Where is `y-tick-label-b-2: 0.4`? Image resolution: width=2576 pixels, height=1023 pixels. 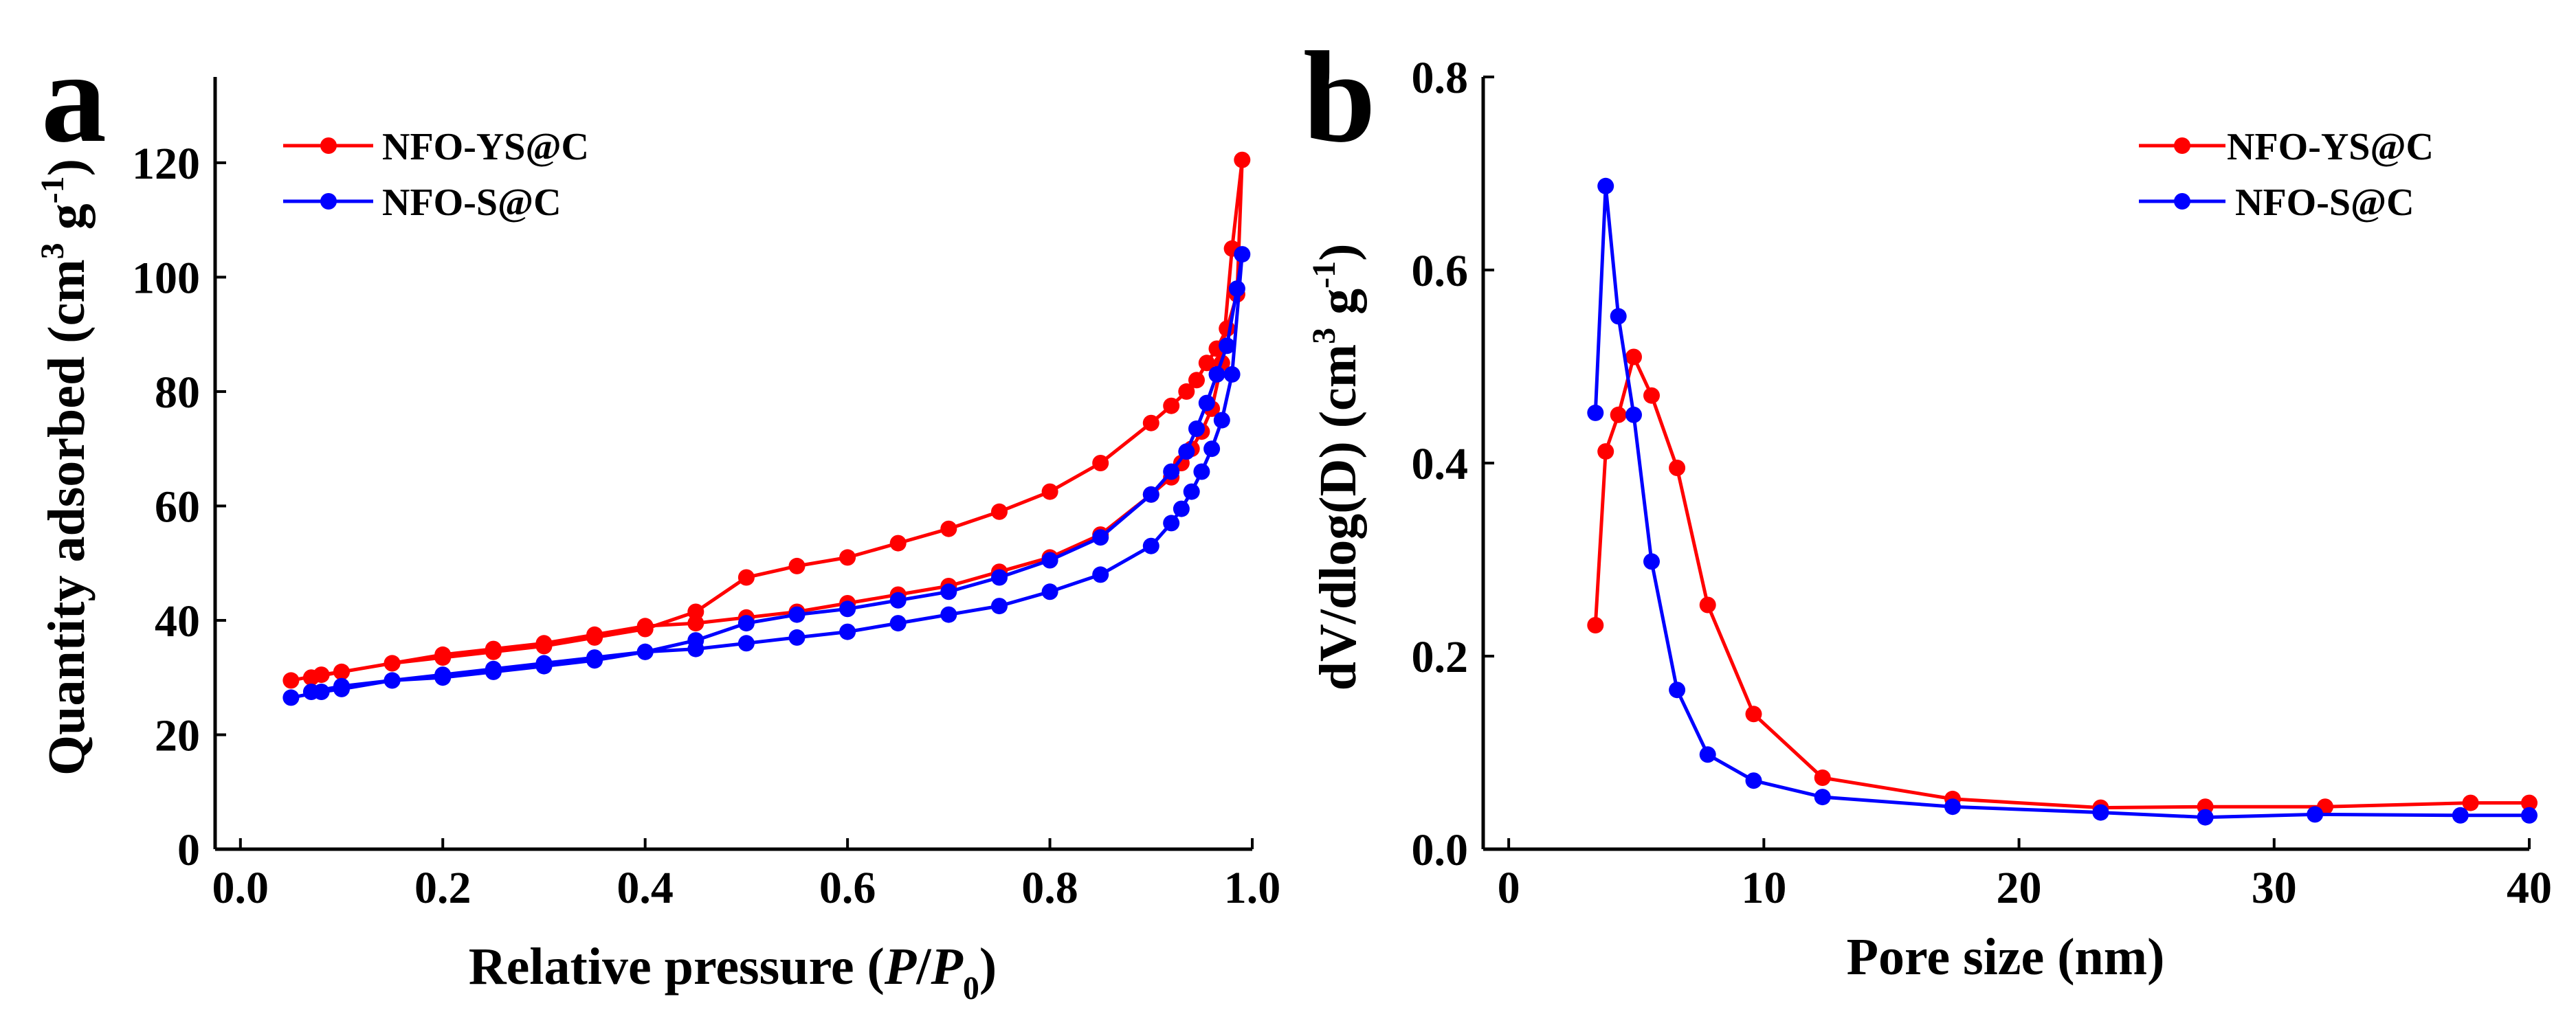
y-tick-label-b-2: 0.4 is located at coordinates (1440, 464).